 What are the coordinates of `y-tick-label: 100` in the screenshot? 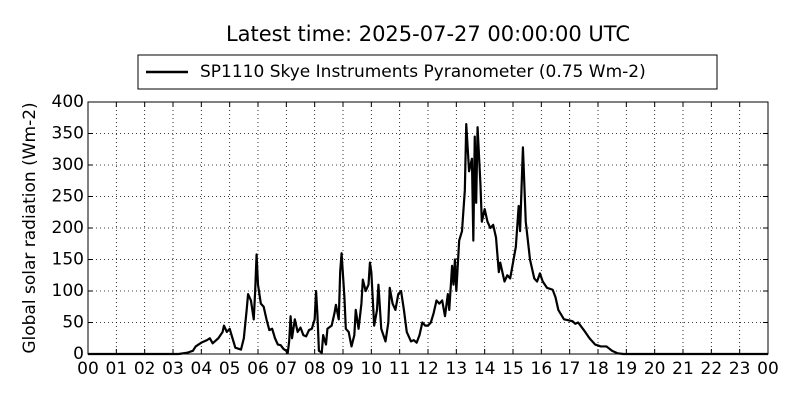 It's located at (68, 291).